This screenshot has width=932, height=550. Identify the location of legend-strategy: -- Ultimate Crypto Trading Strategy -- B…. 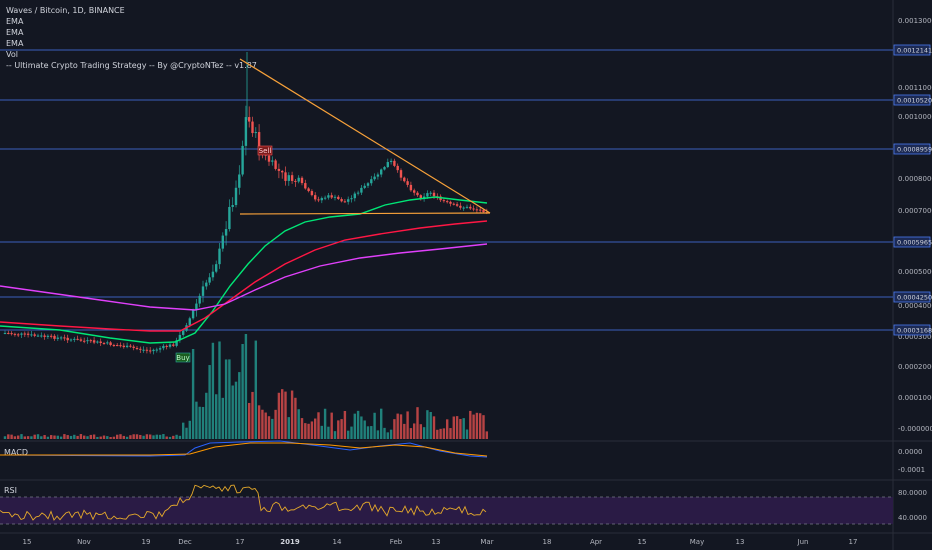
(131, 65).